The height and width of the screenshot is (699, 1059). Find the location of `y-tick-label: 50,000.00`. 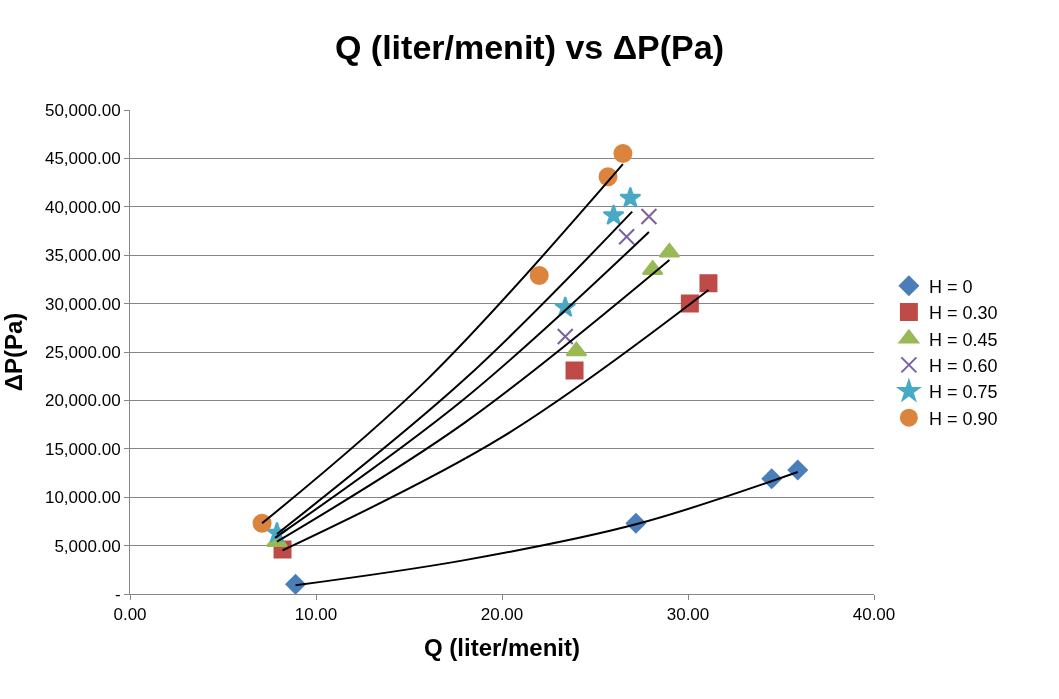

y-tick-label: 50,000.00 is located at coordinates (82, 110).